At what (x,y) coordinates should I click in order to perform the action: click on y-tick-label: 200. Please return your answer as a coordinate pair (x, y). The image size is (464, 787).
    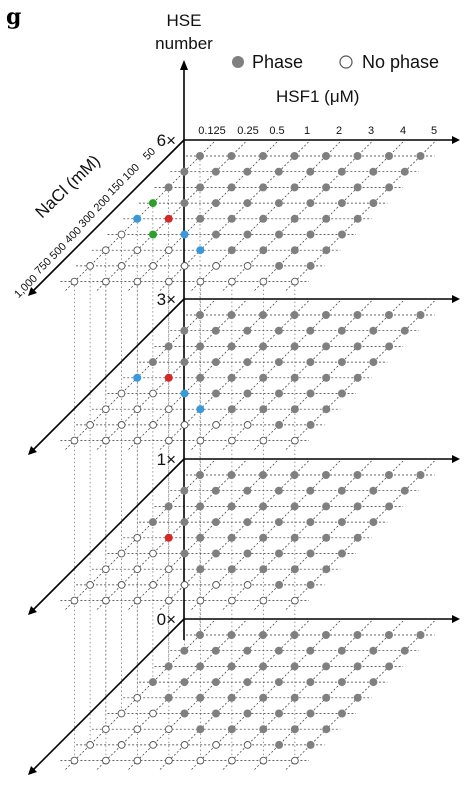
    Looking at the image, I should click on (102, 203).